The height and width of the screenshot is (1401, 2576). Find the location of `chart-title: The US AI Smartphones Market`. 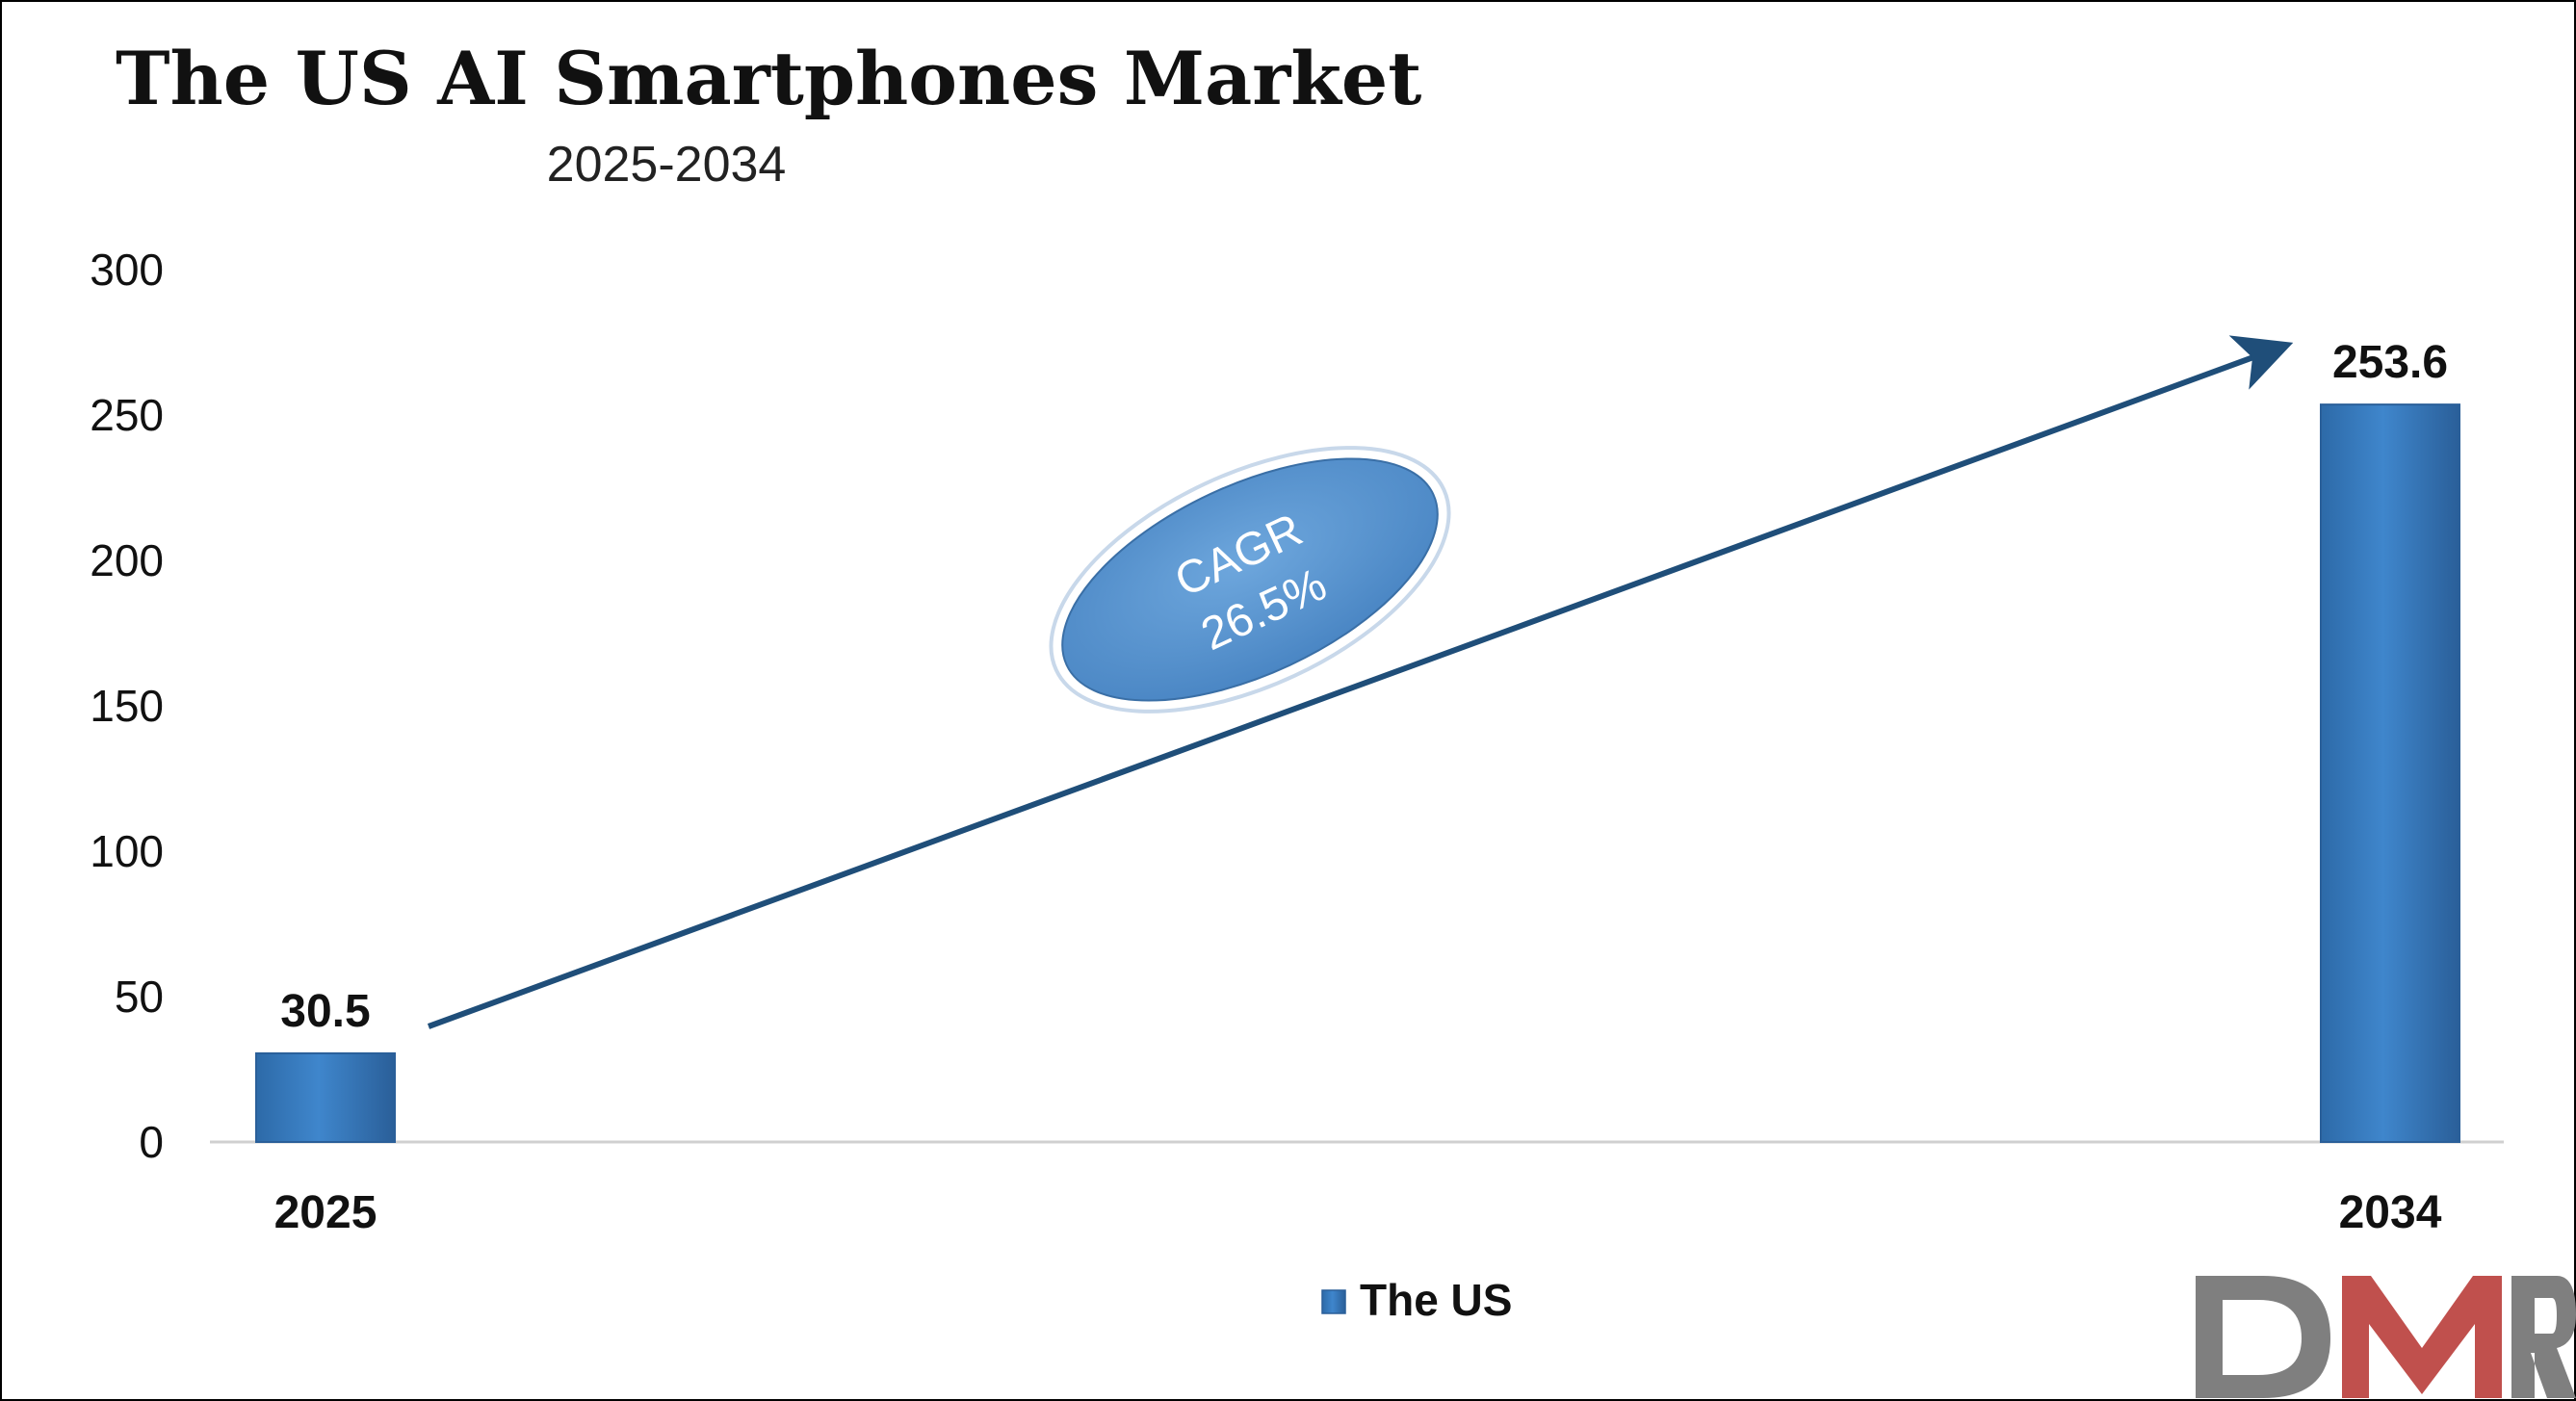

chart-title: The US AI Smartphones Market is located at coordinates (768, 78).